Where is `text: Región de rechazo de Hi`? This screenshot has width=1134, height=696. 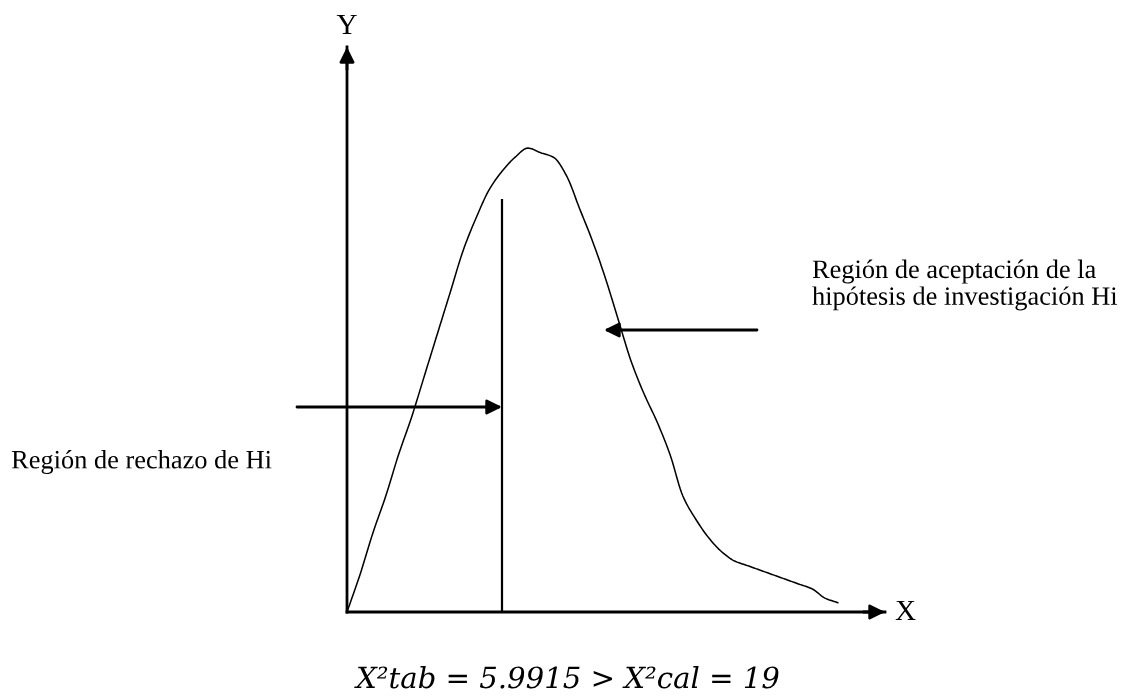 text: Región de rechazo de Hi is located at coordinates (141, 462).